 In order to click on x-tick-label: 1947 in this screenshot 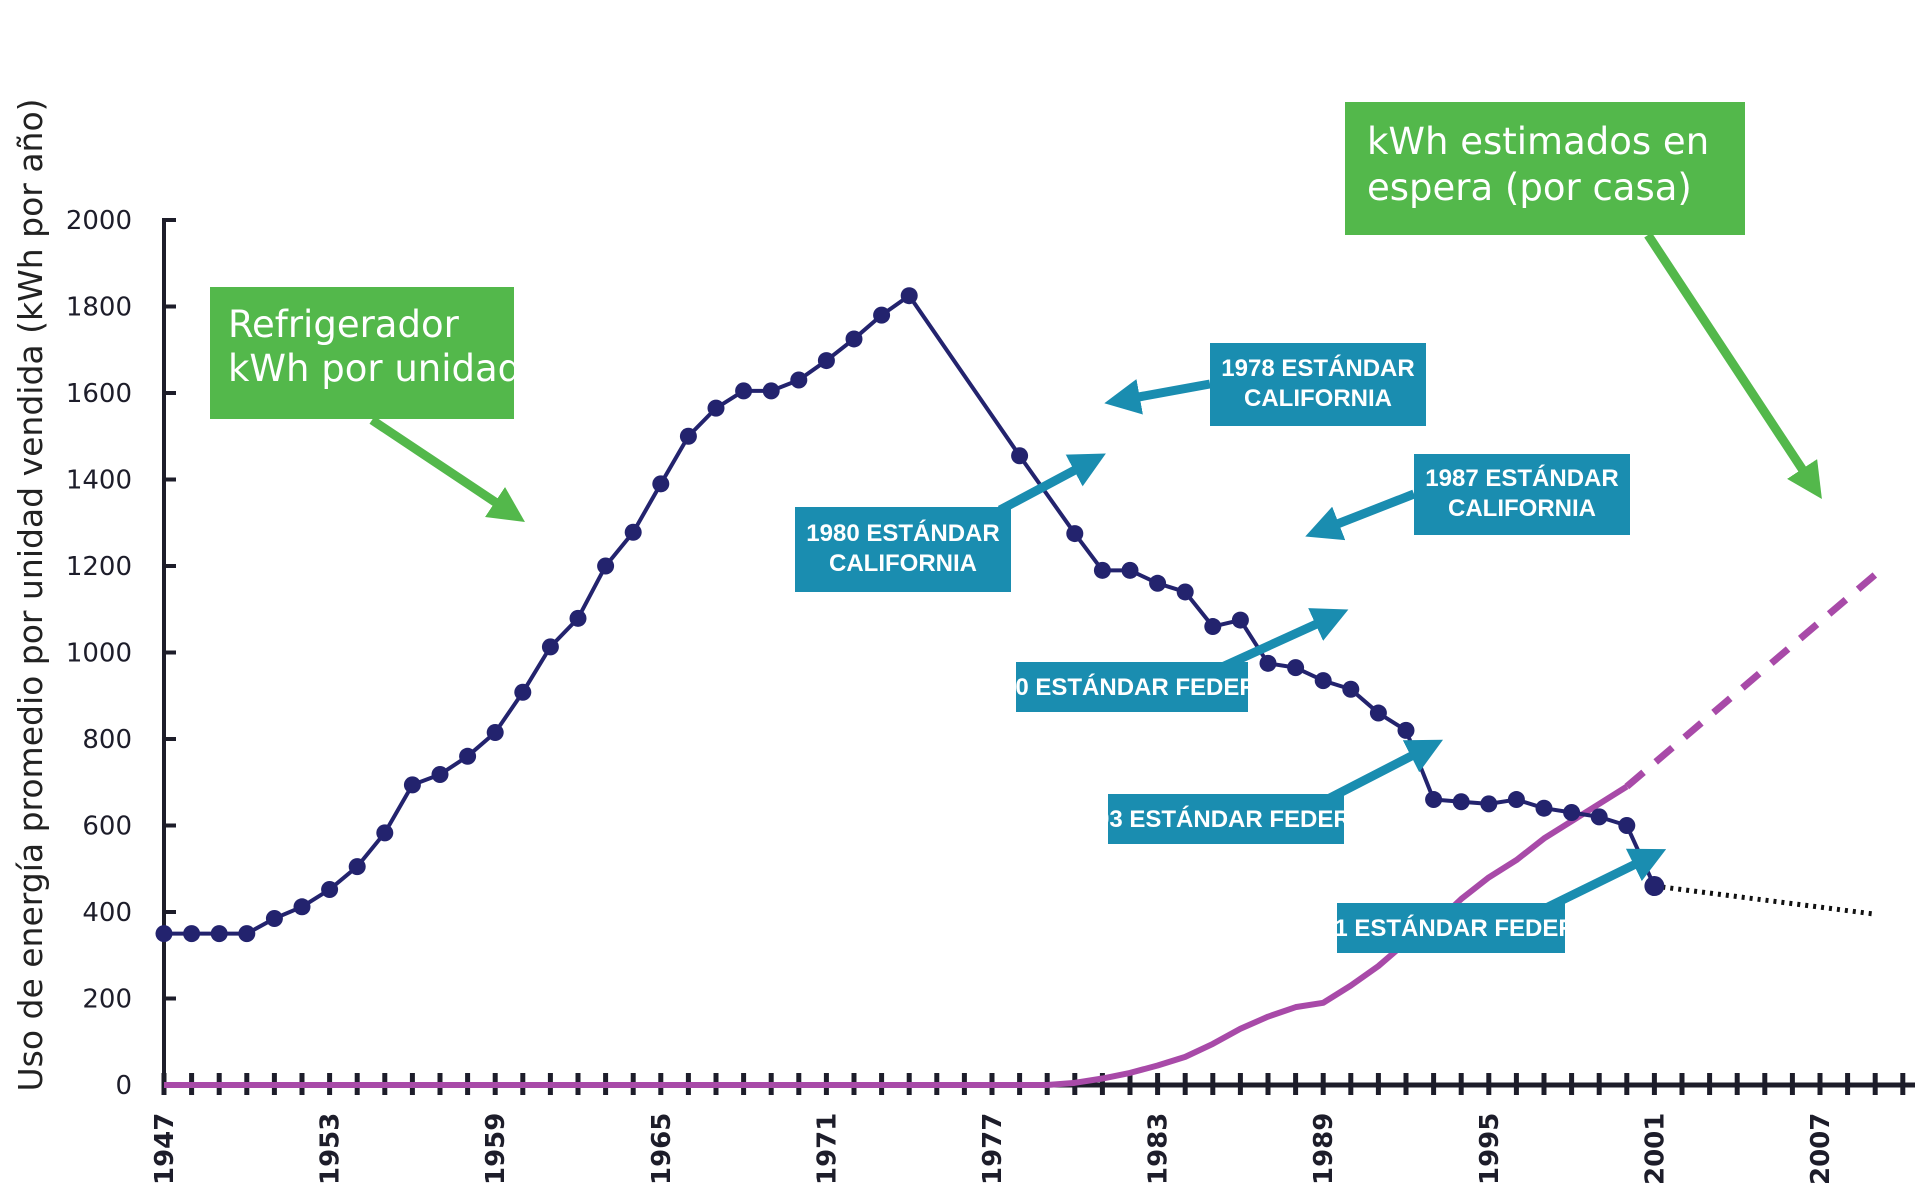, I will do `click(165, 1149)`.